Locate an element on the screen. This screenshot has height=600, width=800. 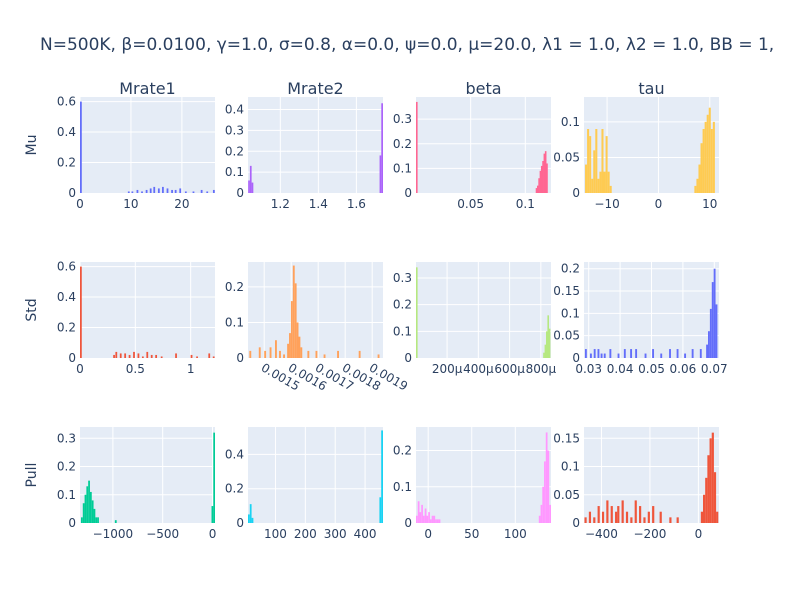
x-tick-label: 0.1 is located at coordinates (525, 204).